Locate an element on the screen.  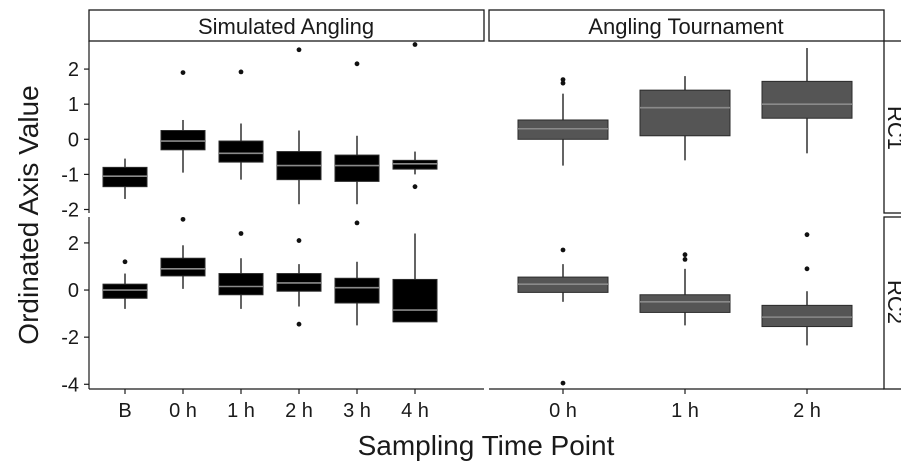
x-tick-label-simulated-angling-3-h: 3 h is located at coordinates (357, 411).